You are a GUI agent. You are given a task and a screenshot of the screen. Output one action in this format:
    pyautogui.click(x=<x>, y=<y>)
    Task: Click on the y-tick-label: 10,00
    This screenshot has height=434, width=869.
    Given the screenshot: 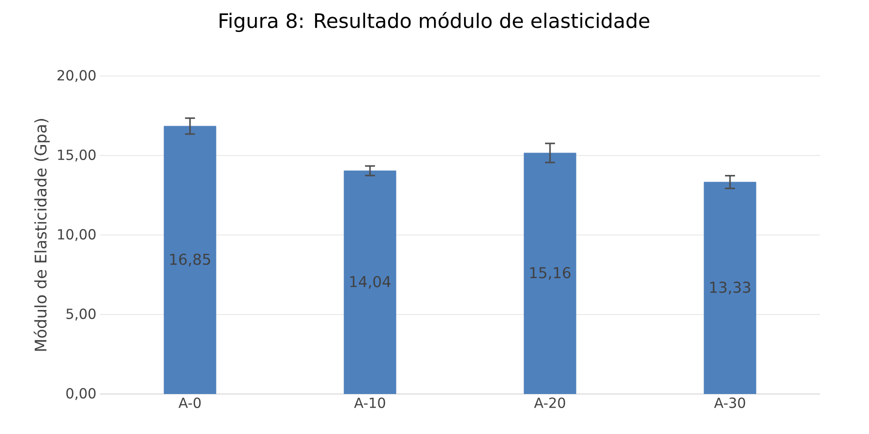 What is the action you would take?
    pyautogui.click(x=77, y=235)
    